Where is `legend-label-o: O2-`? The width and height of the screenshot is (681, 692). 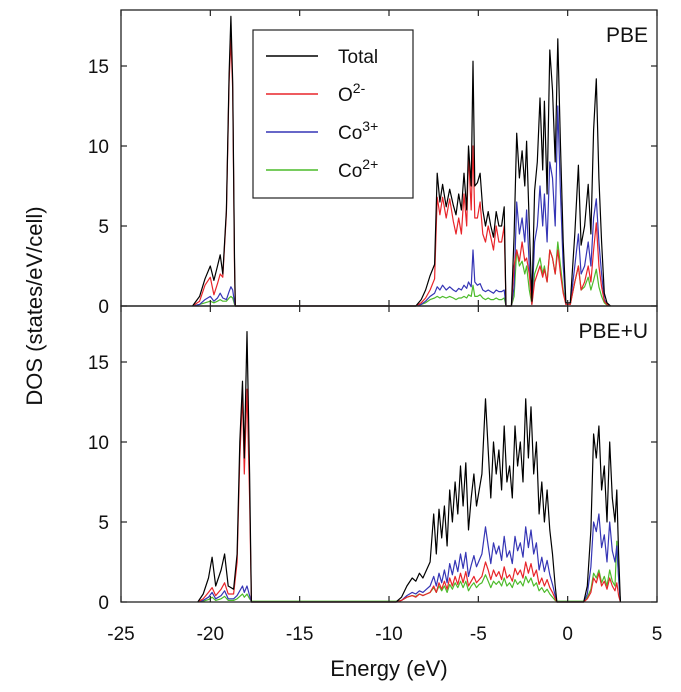 legend-label-o: O2- is located at coordinates (352, 93).